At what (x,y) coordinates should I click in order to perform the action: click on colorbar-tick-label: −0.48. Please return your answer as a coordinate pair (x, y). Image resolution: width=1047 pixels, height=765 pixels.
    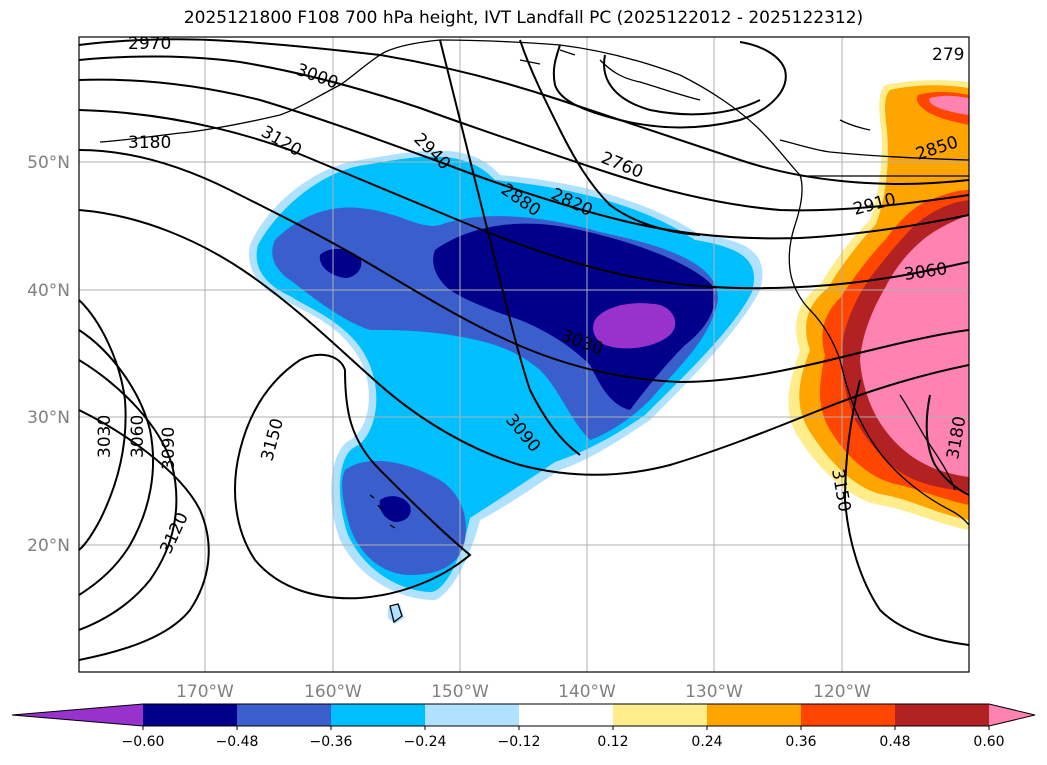
    Looking at the image, I should click on (237, 742).